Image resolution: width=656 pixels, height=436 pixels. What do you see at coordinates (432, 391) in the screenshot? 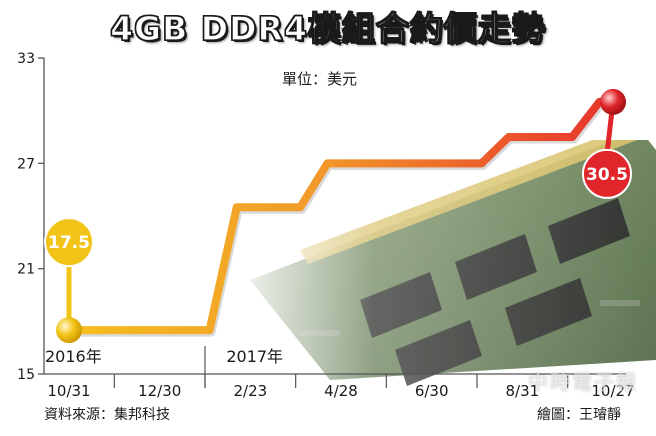
I see `x-tick-label: 6/30` at bounding box center [432, 391].